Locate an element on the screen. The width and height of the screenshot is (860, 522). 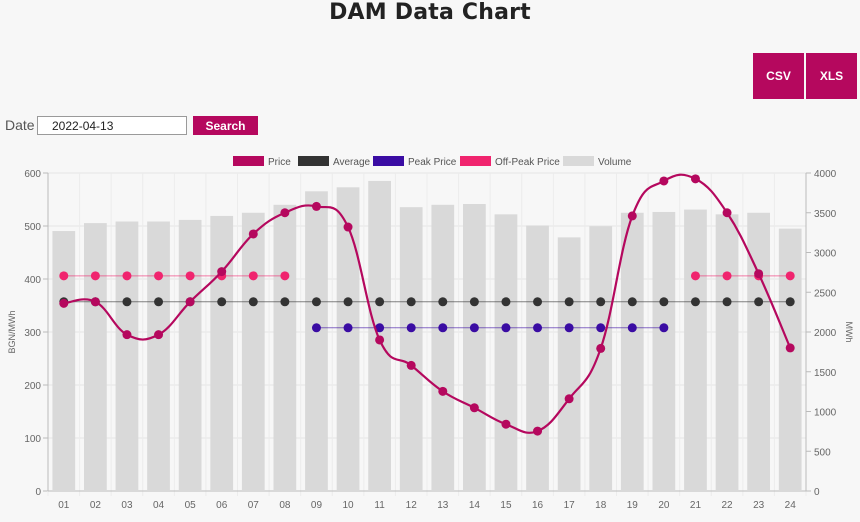
y-tick-label: 300 is located at coordinates (32, 333).